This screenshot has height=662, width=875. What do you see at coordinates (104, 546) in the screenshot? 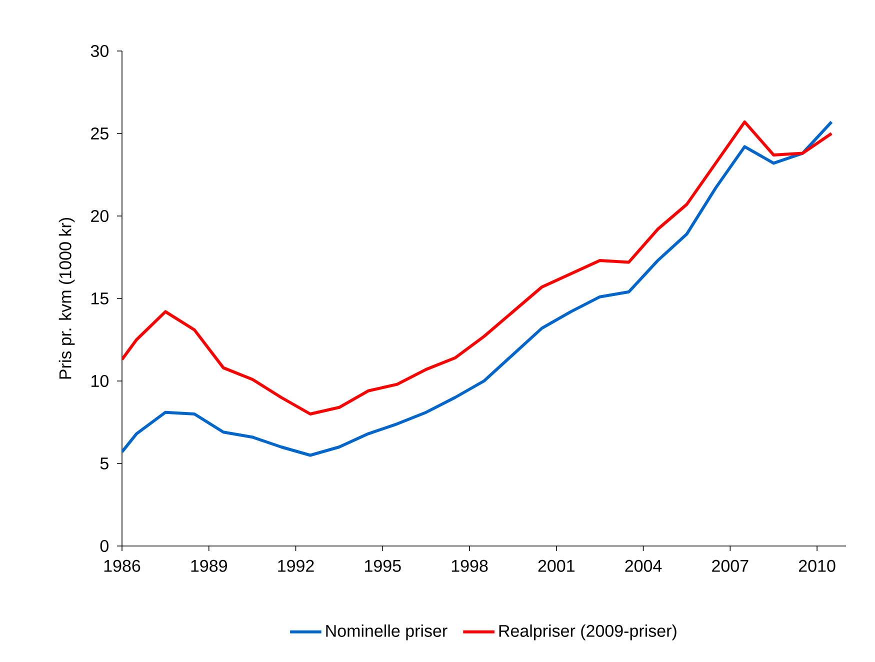
I see `y-tick-label: 0` at bounding box center [104, 546].